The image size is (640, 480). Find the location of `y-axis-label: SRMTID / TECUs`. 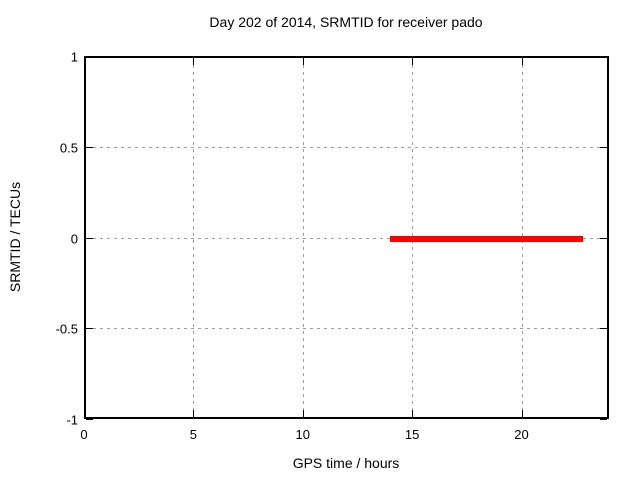

y-axis-label: SRMTID / TECUs is located at coordinates (15, 237).